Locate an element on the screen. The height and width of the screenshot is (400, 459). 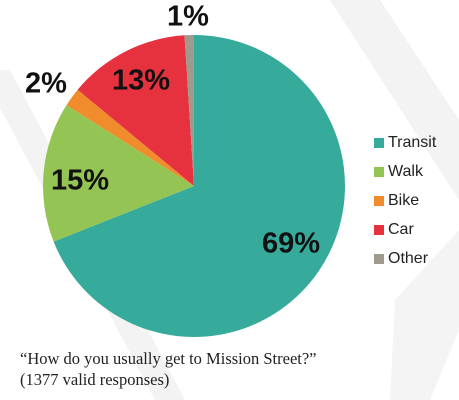
slice-label-other: 1% is located at coordinates (188, 17).